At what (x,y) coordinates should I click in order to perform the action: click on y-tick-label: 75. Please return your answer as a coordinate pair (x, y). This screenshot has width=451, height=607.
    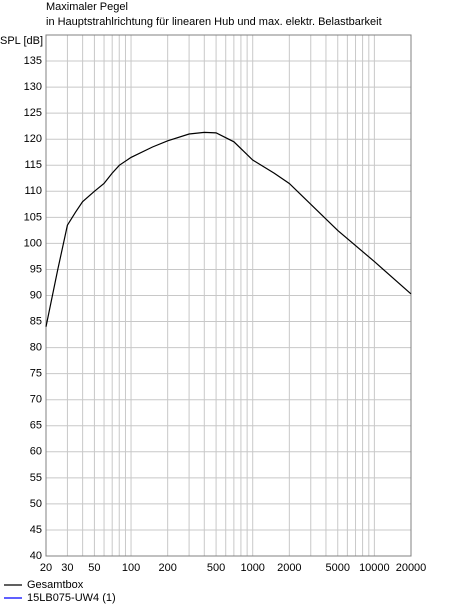
    Looking at the image, I should click on (36, 374).